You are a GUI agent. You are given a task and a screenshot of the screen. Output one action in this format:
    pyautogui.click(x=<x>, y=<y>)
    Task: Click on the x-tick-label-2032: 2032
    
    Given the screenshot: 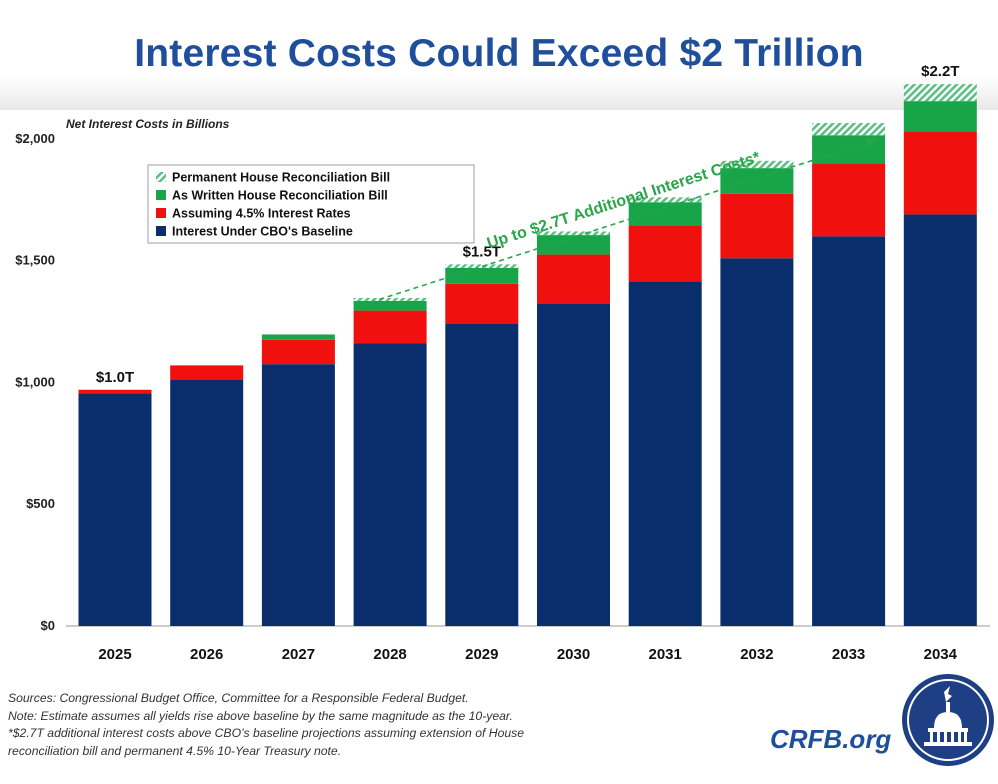 What is the action you would take?
    pyautogui.click(x=756, y=654)
    